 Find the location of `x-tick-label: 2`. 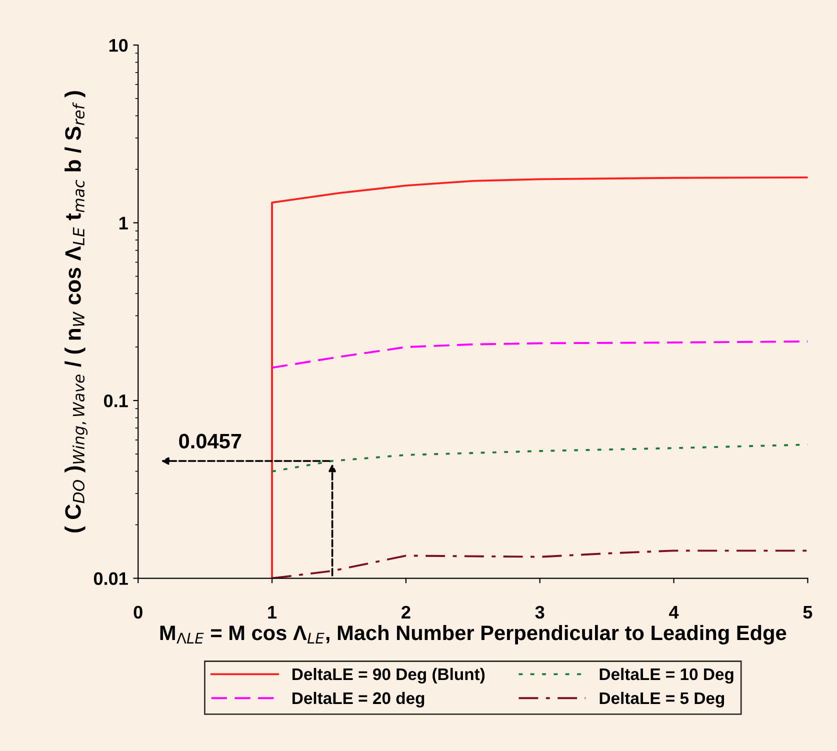

x-tick-label: 2 is located at coordinates (406, 612).